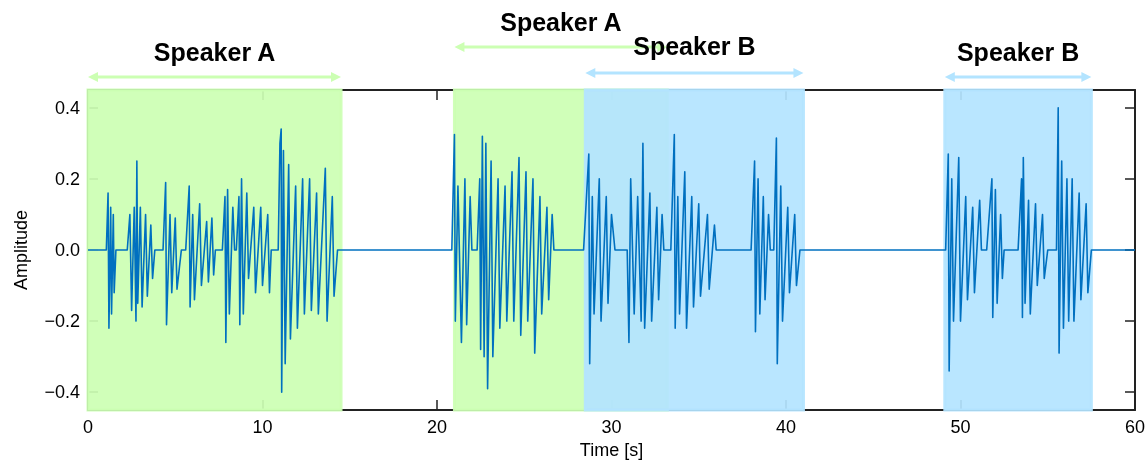  I want to click on x-tick-label: 50, so click(960, 427).